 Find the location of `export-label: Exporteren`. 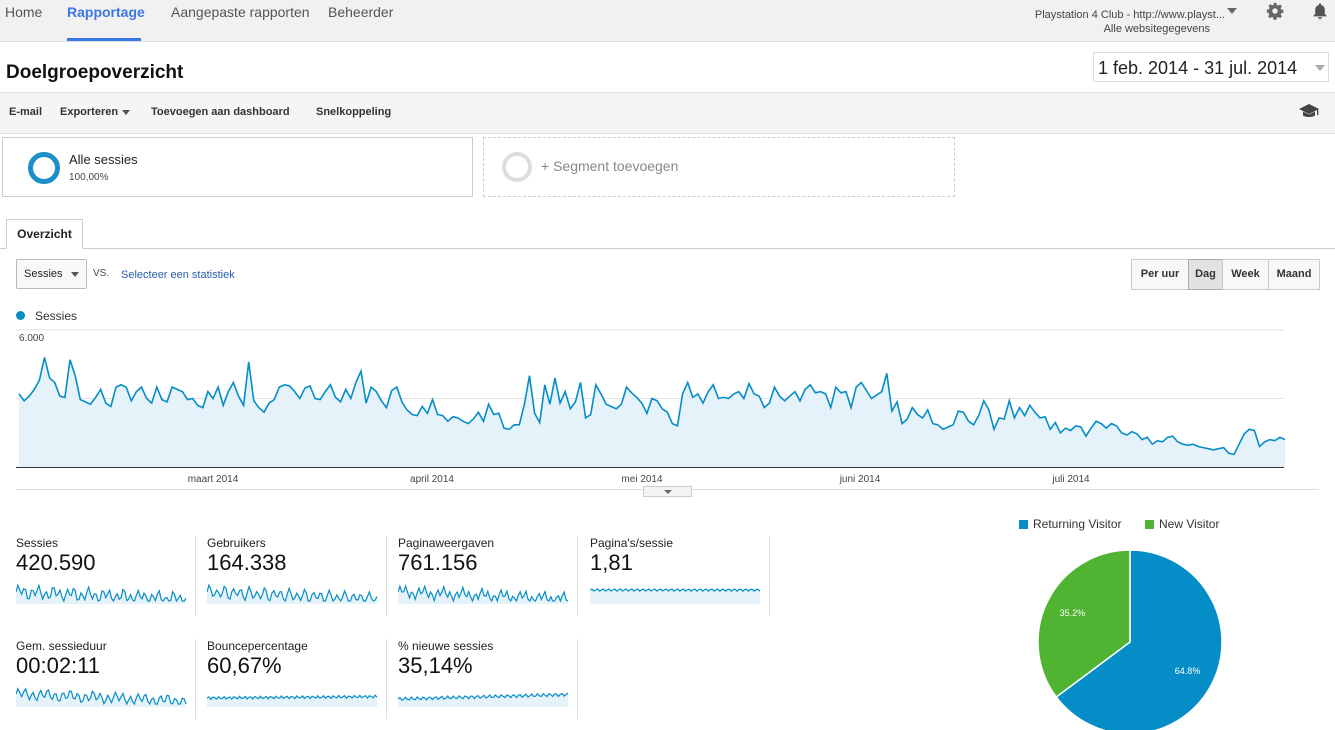

export-label: Exporteren is located at coordinates (89, 112).